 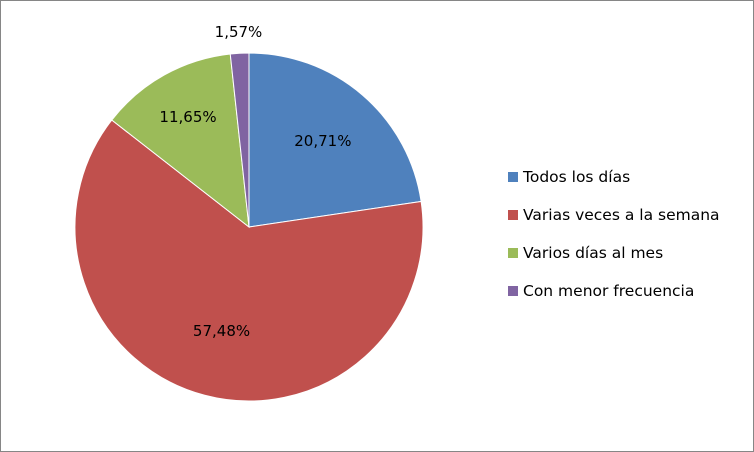 I want to click on legend-label: Varias veces a la semana, so click(x=621, y=215).